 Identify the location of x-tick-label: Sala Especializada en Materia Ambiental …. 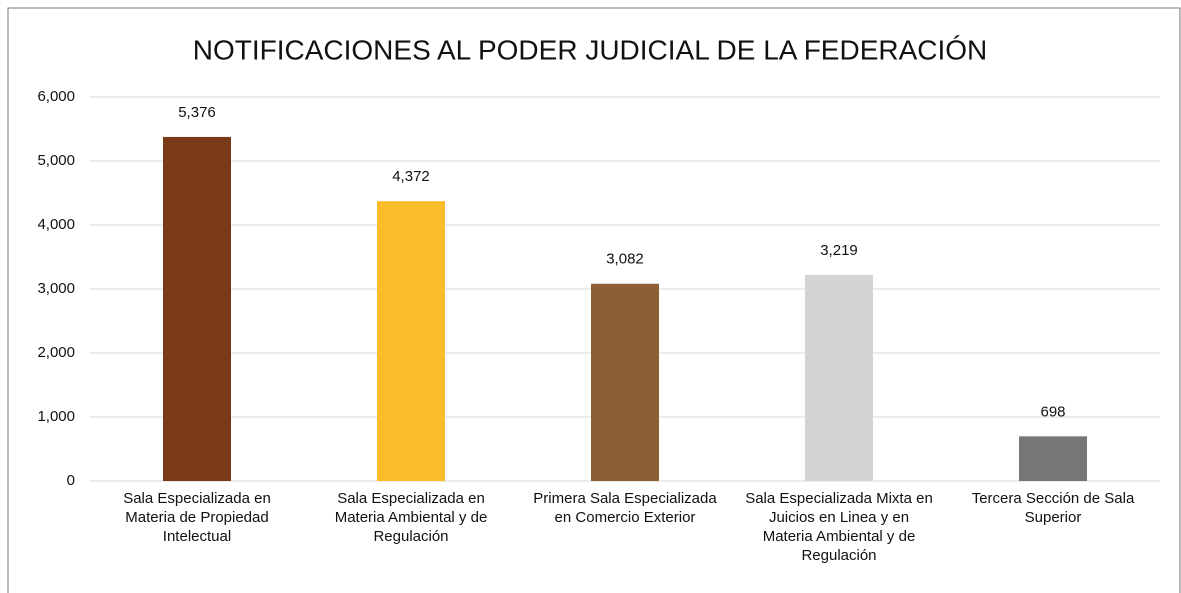
(411, 517).